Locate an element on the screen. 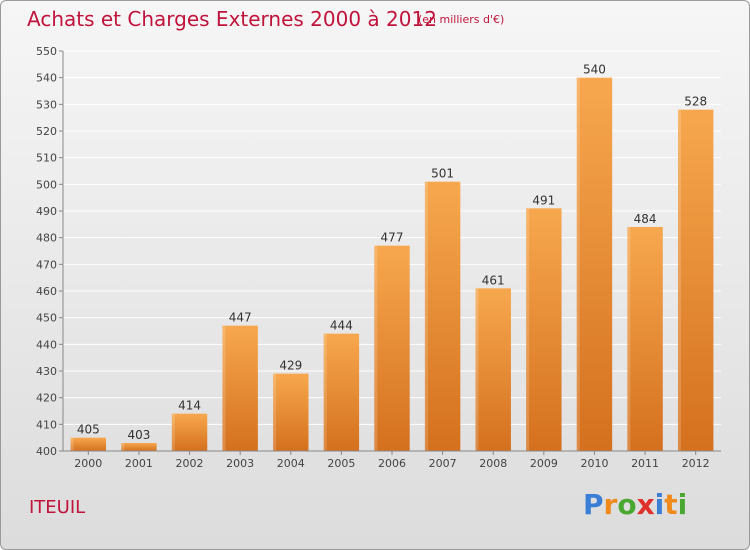 The height and width of the screenshot is (550, 750). y-tick-label: 420 is located at coordinates (46, 398).